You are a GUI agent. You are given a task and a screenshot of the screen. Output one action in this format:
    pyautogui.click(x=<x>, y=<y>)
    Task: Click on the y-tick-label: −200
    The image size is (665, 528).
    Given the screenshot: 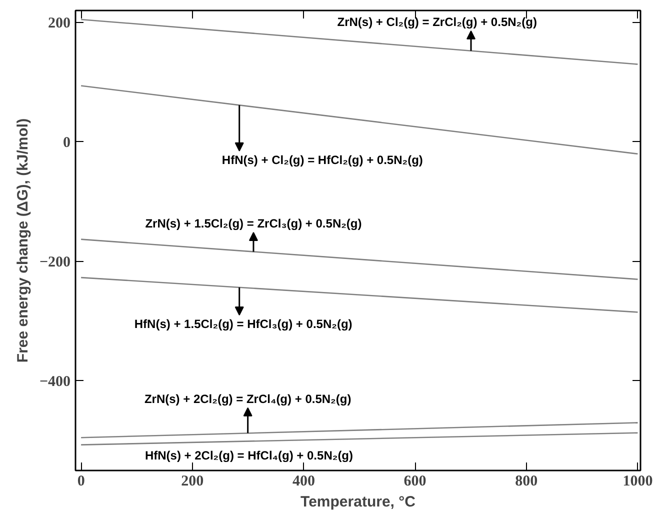 What is the action you would take?
    pyautogui.click(x=55, y=262)
    